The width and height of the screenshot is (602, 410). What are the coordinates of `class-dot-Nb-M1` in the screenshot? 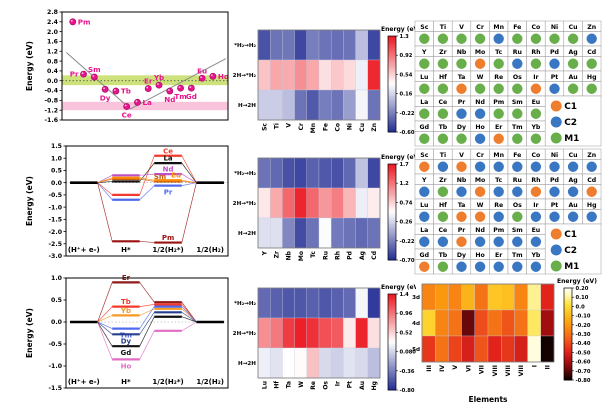 It's located at (461, 63).